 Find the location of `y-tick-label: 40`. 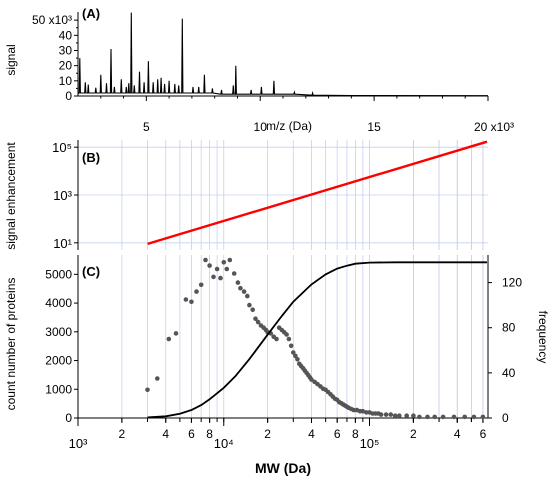

y-tick-label: 40 is located at coordinates (66, 35).